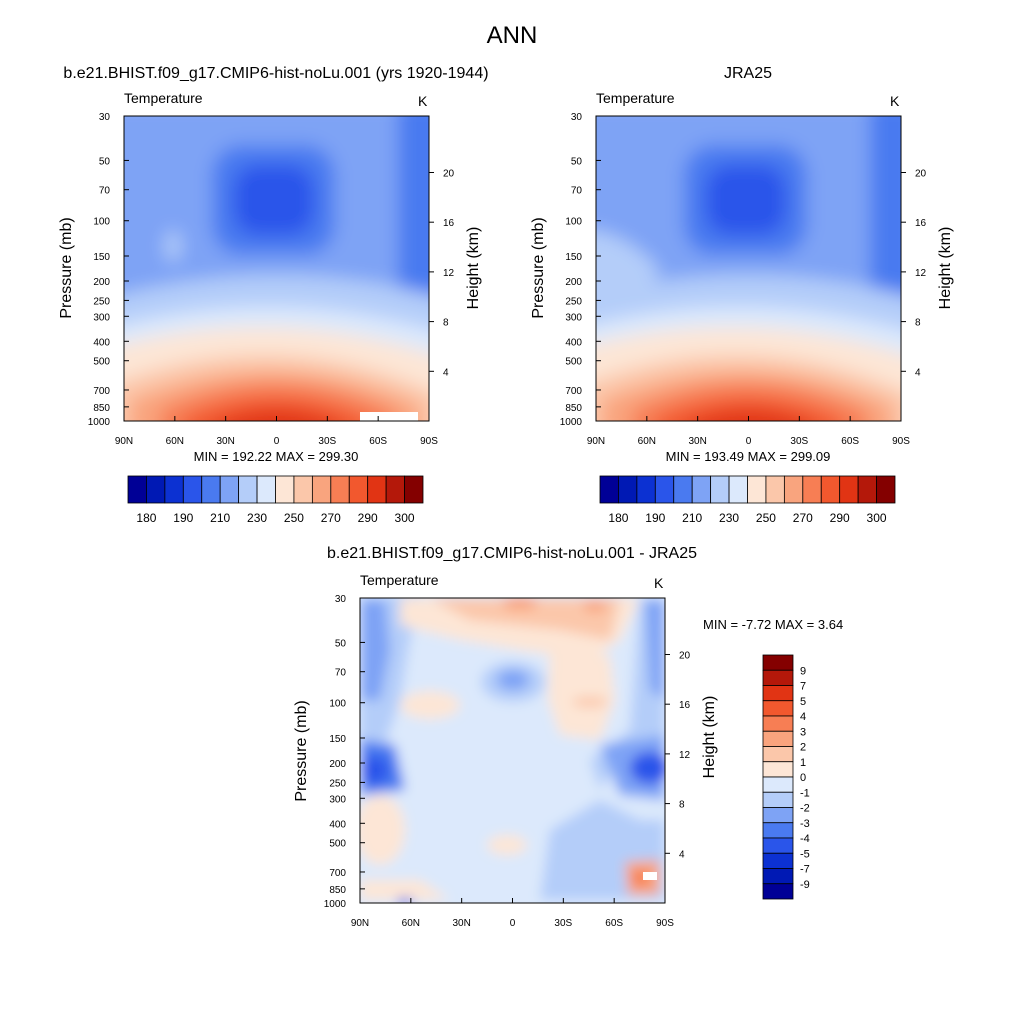  I want to click on y-tick-label: 50, so click(105, 161).